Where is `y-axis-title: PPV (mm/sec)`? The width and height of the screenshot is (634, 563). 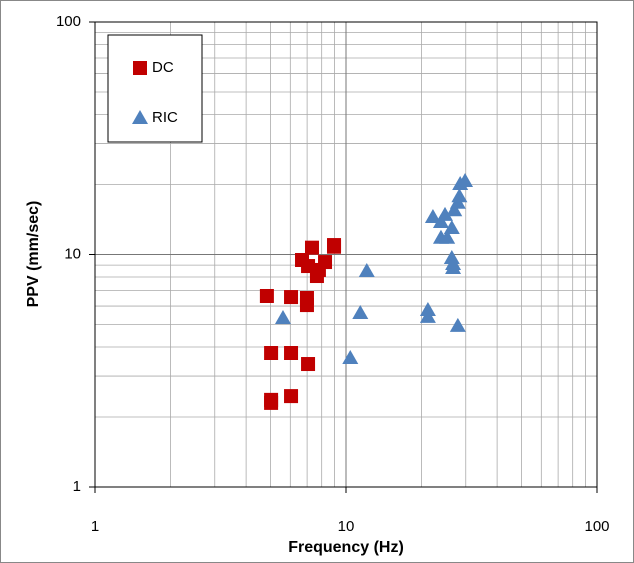
y-axis-title: PPV (mm/sec) is located at coordinates (33, 254).